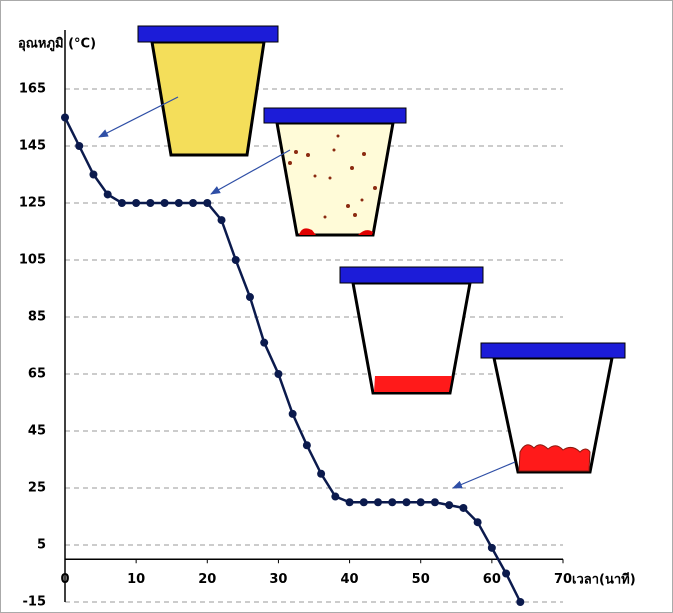 This screenshot has height=613, width=673. I want to click on x-tick-label: 0, so click(64, 579).